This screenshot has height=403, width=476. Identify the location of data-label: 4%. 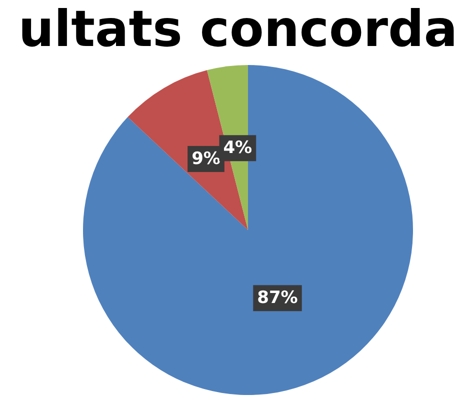
(237, 148).